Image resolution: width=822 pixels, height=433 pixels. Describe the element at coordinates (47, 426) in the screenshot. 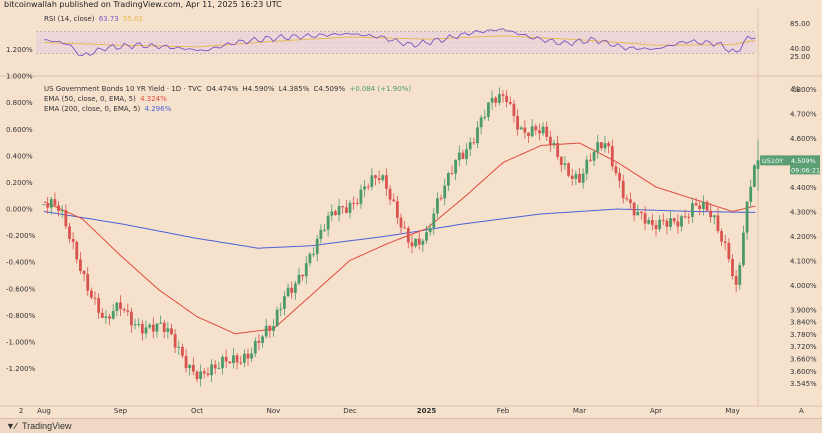

I see `brand-name: TradingView` at that location.